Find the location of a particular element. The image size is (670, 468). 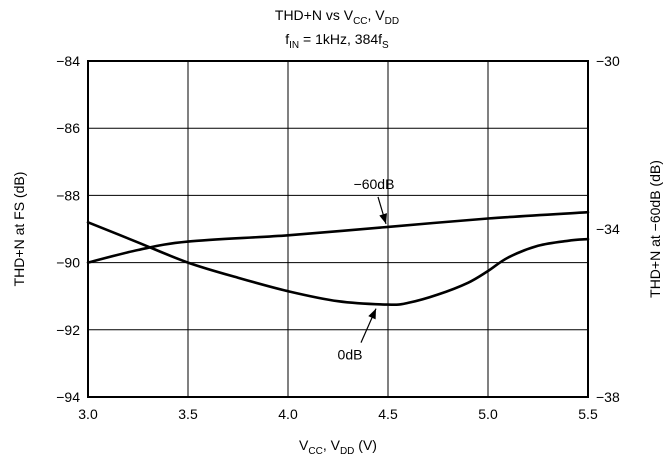

x-tick-label: 3.0 is located at coordinates (88, 414).